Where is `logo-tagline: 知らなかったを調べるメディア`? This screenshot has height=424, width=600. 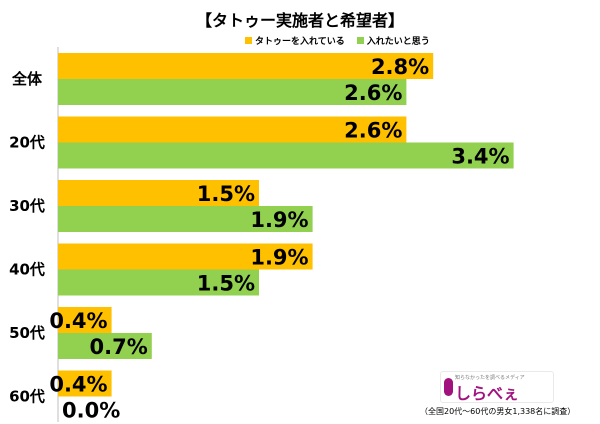 logo-tagline: 知らなかったを調べるメディア is located at coordinates (490, 378).